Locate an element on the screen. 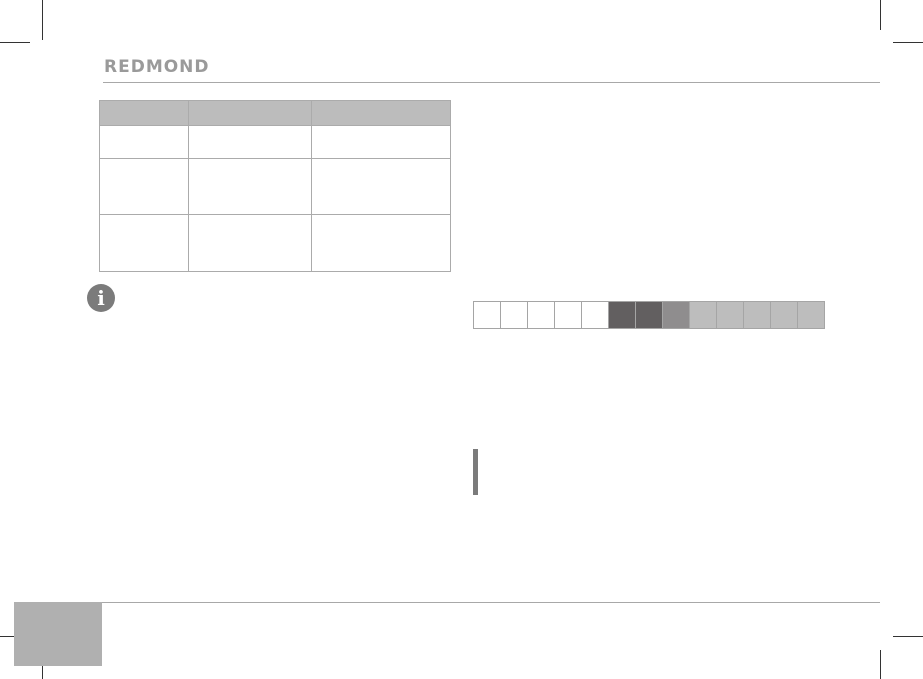 This screenshot has height=679, width=923. header-divider is located at coordinates (491, 82).